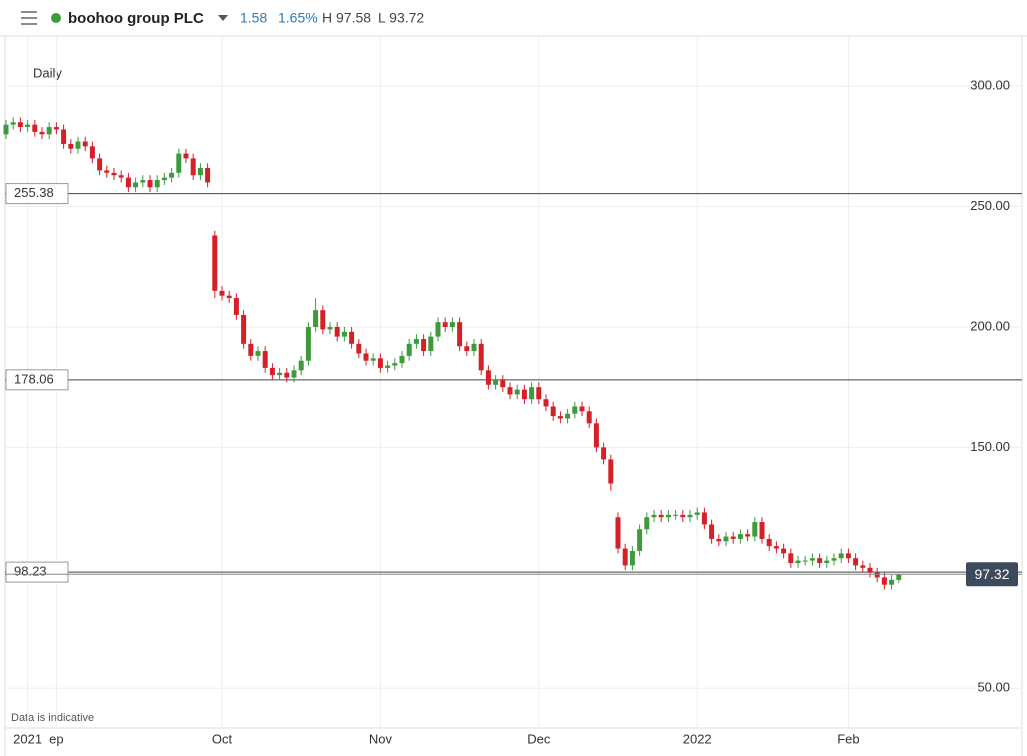 This screenshot has width=1027, height=756. I want to click on level-label: 255.38, so click(34, 192).